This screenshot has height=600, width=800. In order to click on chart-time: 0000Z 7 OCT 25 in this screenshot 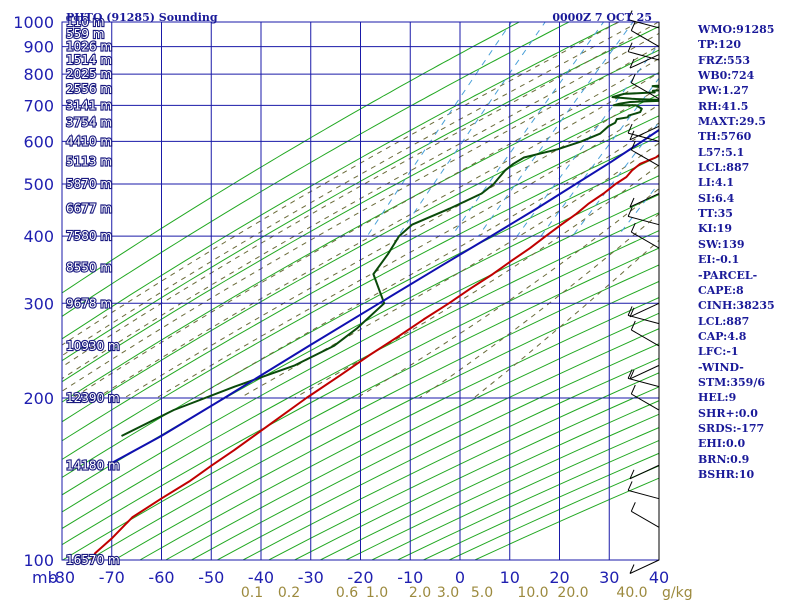, I will do `click(602, 17)`.